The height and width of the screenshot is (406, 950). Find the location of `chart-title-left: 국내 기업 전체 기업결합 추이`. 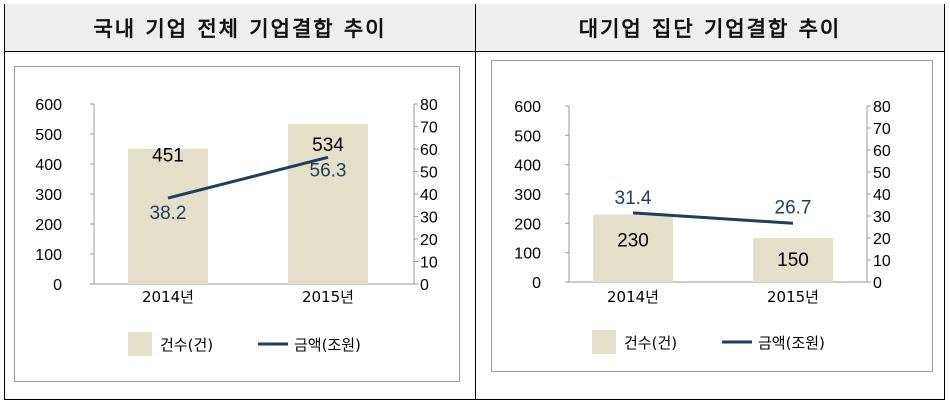

chart-title-left: 국내 기업 전체 기업결합 추이 is located at coordinates (240, 28).